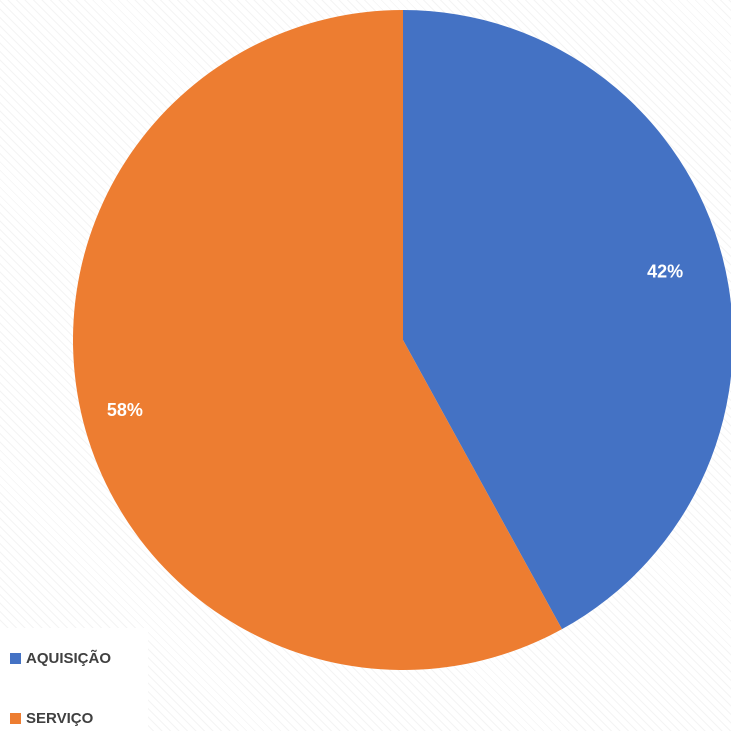 The height and width of the screenshot is (731, 731). I want to click on legend-swatch-aquisicao, so click(15, 658).